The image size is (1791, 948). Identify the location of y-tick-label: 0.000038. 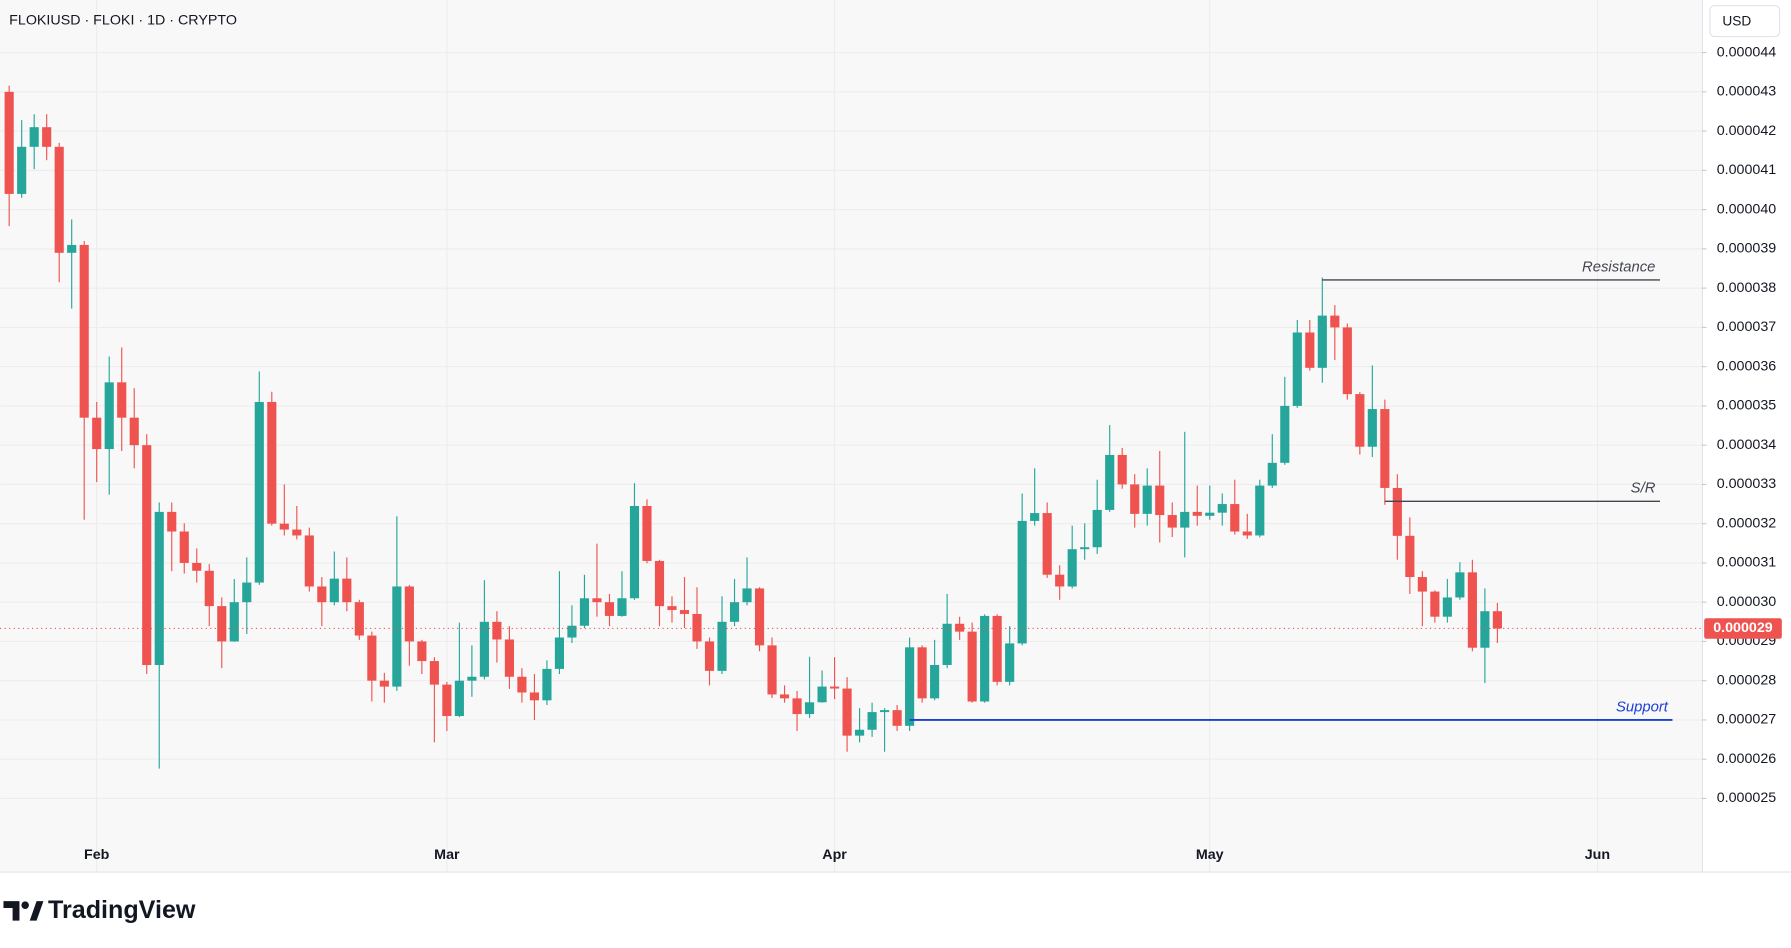
(1747, 288).